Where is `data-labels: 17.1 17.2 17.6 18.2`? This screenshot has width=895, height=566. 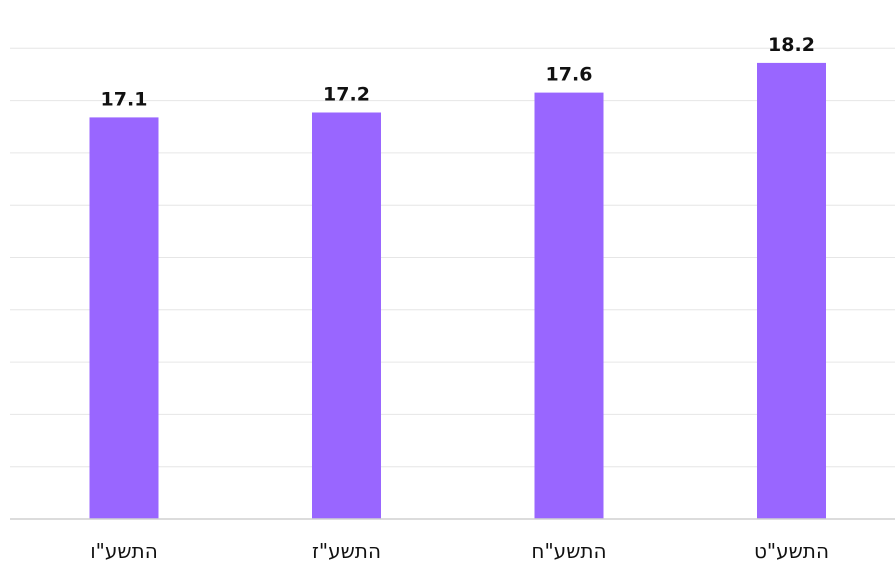
data-labels: 17.1 17.2 17.6 18.2 is located at coordinates (458, 72).